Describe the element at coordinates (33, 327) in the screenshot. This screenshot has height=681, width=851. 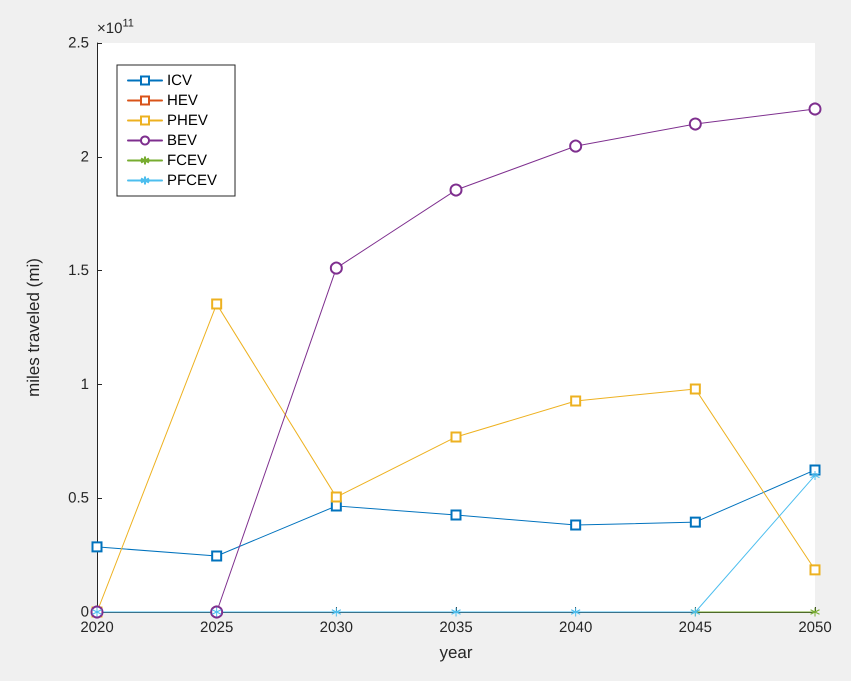
I see `y-axis-title: miles traveled (mi)` at that location.